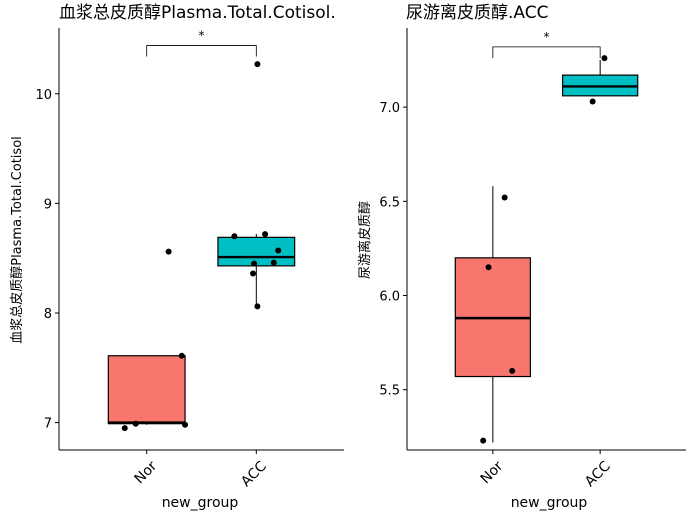  Describe the element at coordinates (48, 314) in the screenshot. I see `y-tick-label: 8` at that location.